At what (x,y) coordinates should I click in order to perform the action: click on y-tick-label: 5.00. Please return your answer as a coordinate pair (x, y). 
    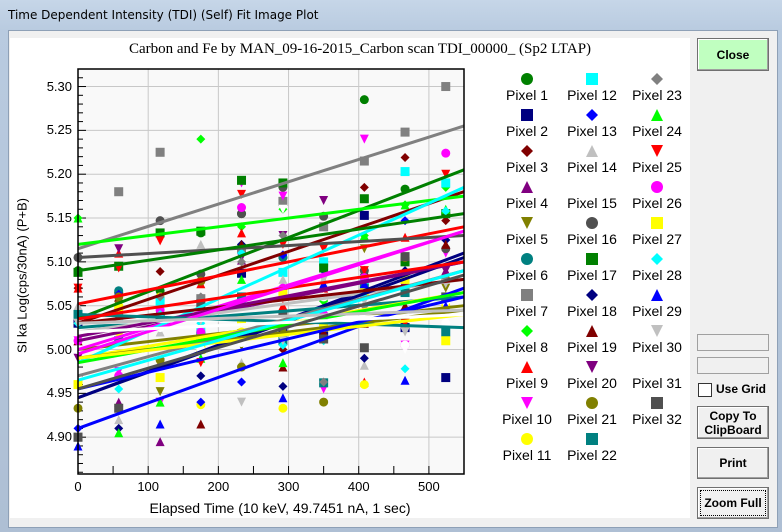
    Looking at the image, I should click on (59, 349).